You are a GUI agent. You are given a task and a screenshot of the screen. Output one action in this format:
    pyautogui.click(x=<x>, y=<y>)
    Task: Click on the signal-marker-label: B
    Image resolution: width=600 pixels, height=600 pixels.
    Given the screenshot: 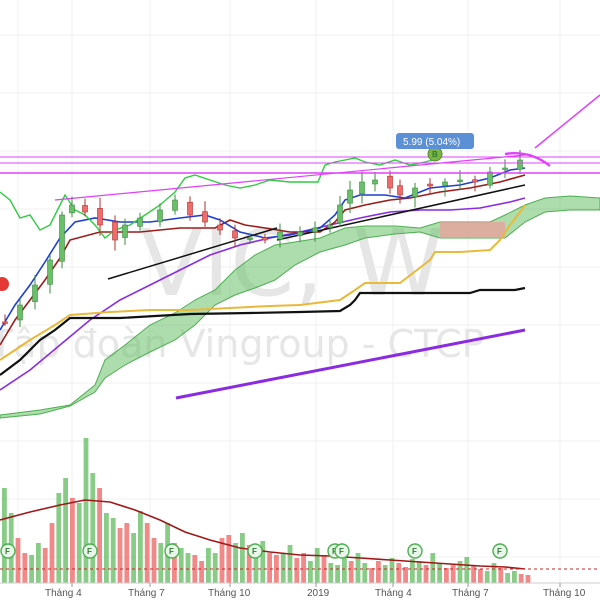 What is the action you would take?
    pyautogui.click(x=435, y=154)
    